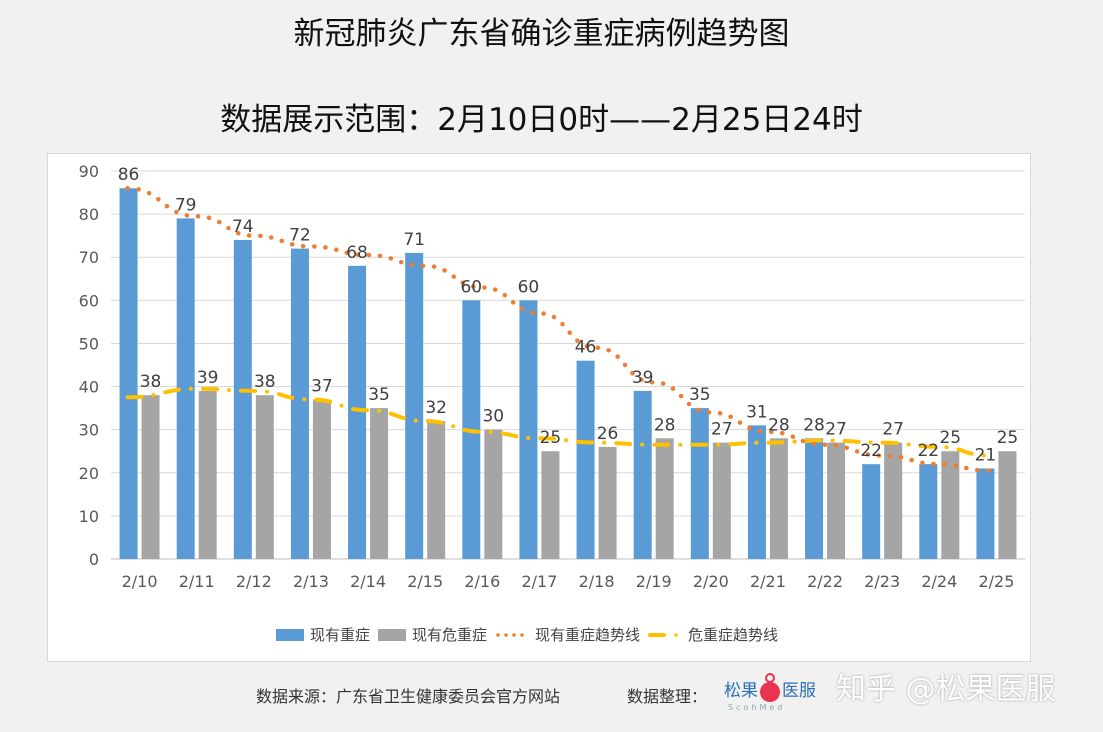 Image resolution: width=1103 pixels, height=732 pixels. Describe the element at coordinates (89, 430) in the screenshot. I see `y-tick-label: 30` at that location.